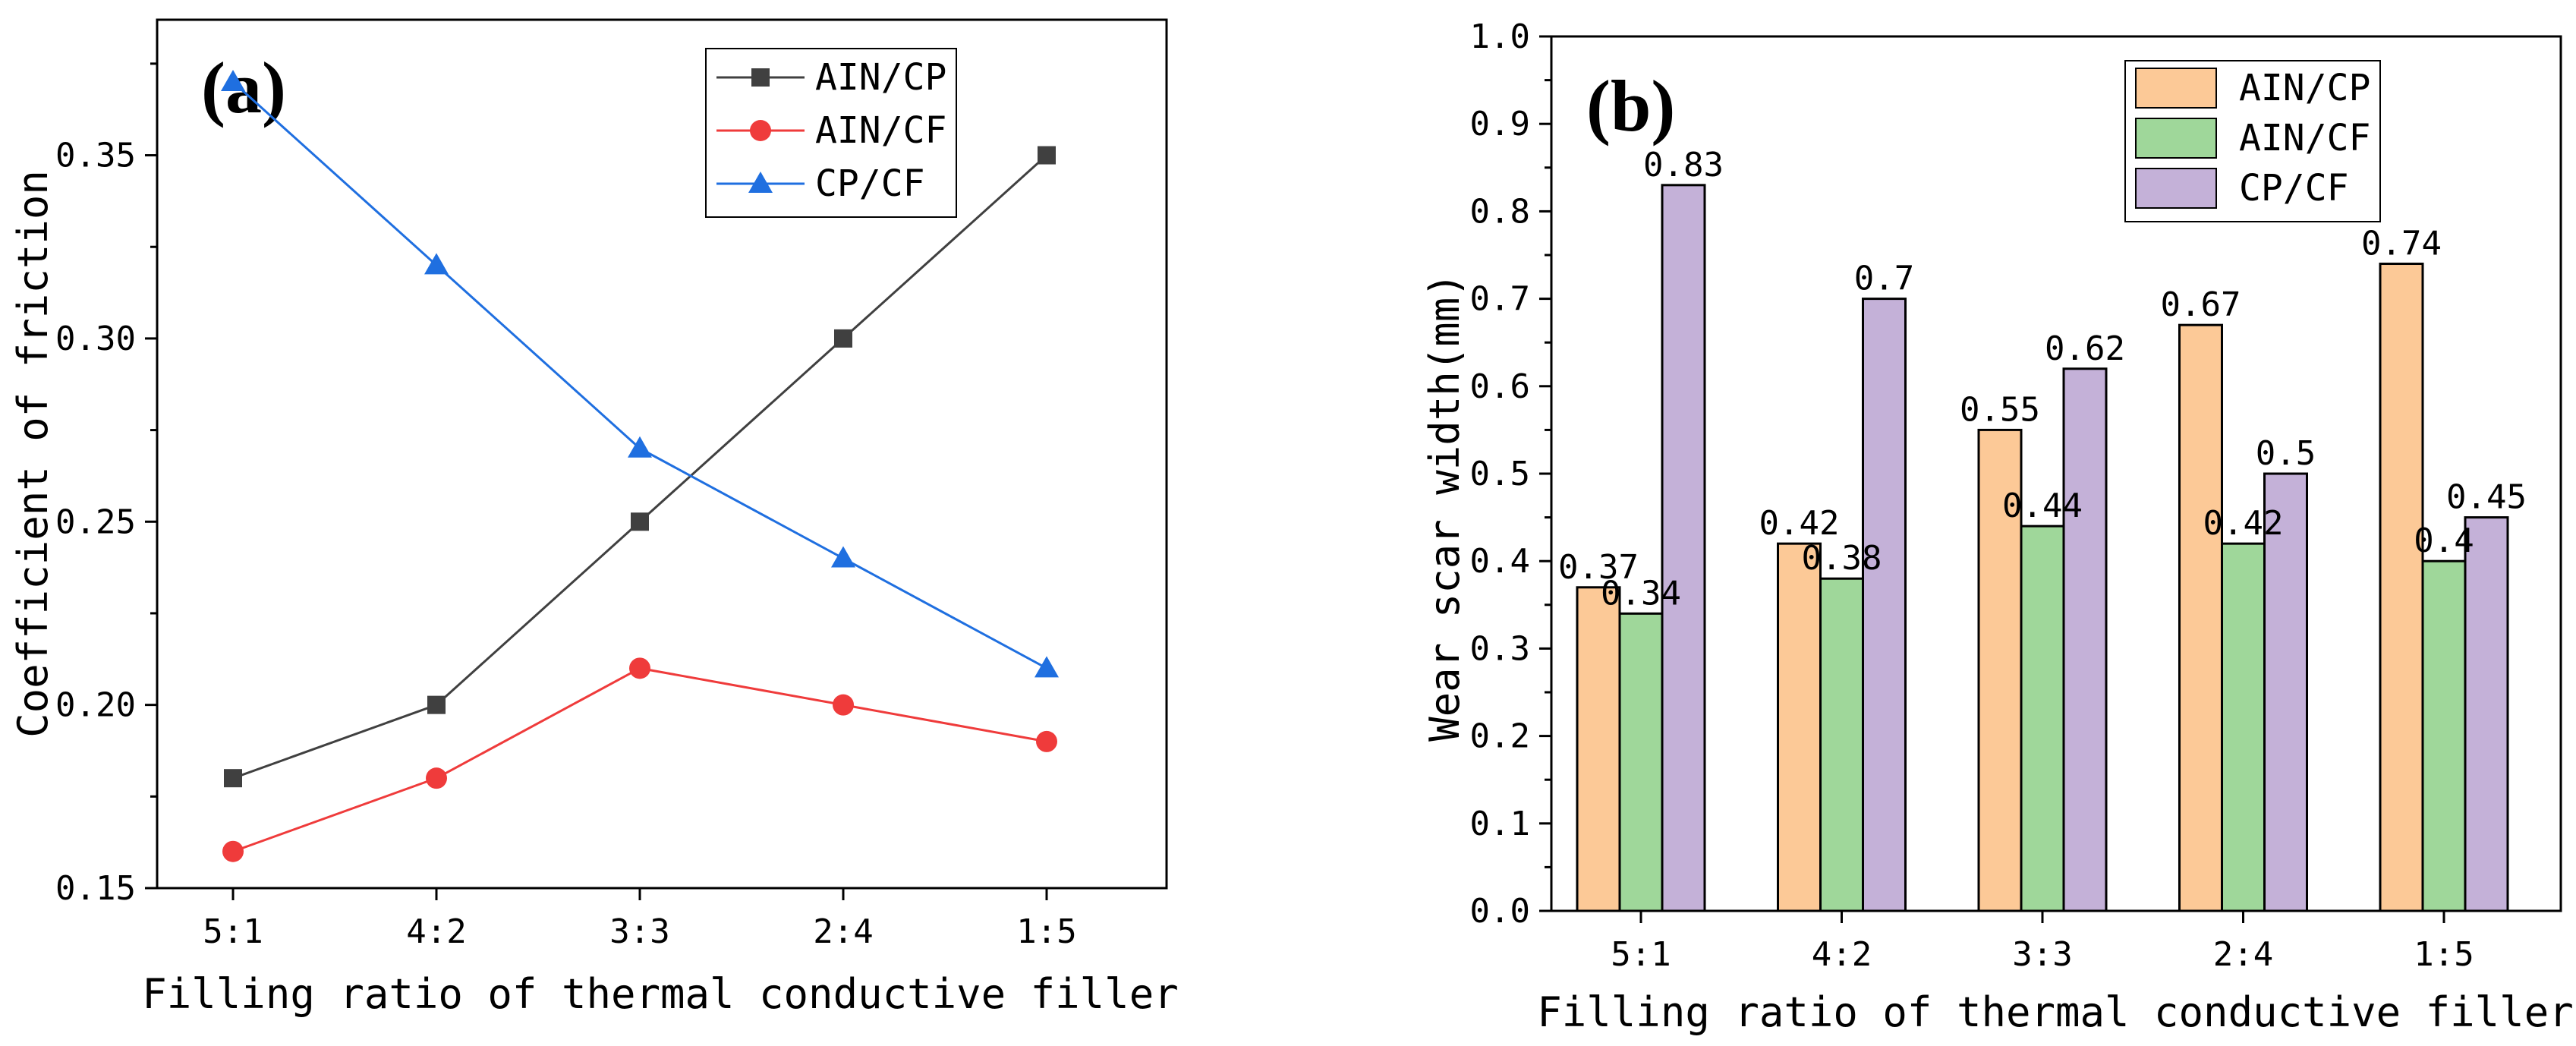 The height and width of the screenshot is (1046, 2576). I want to click on bar-value-label: 0.37, so click(1598, 567).